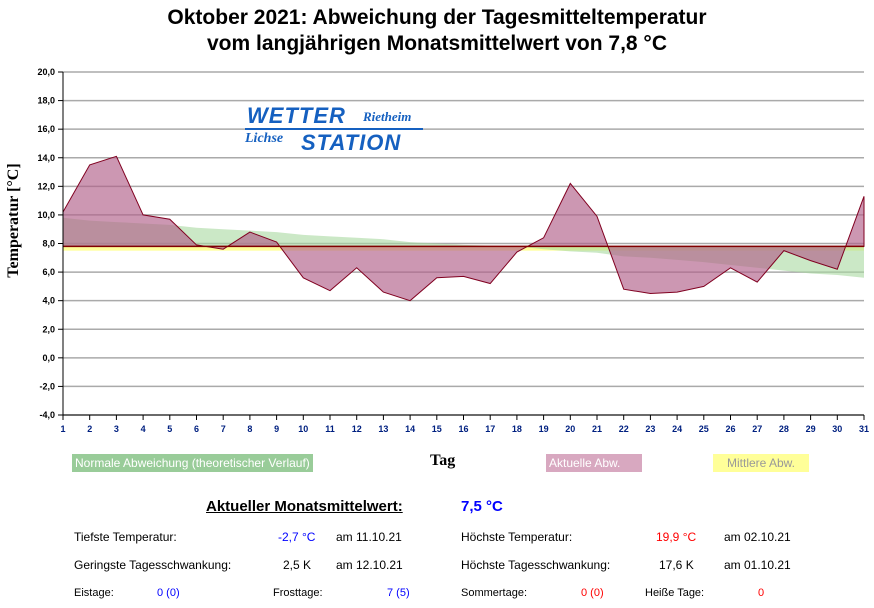 The width and height of the screenshot is (874, 608). What do you see at coordinates (677, 429) in the screenshot?
I see `x-tick-label: 24` at bounding box center [677, 429].